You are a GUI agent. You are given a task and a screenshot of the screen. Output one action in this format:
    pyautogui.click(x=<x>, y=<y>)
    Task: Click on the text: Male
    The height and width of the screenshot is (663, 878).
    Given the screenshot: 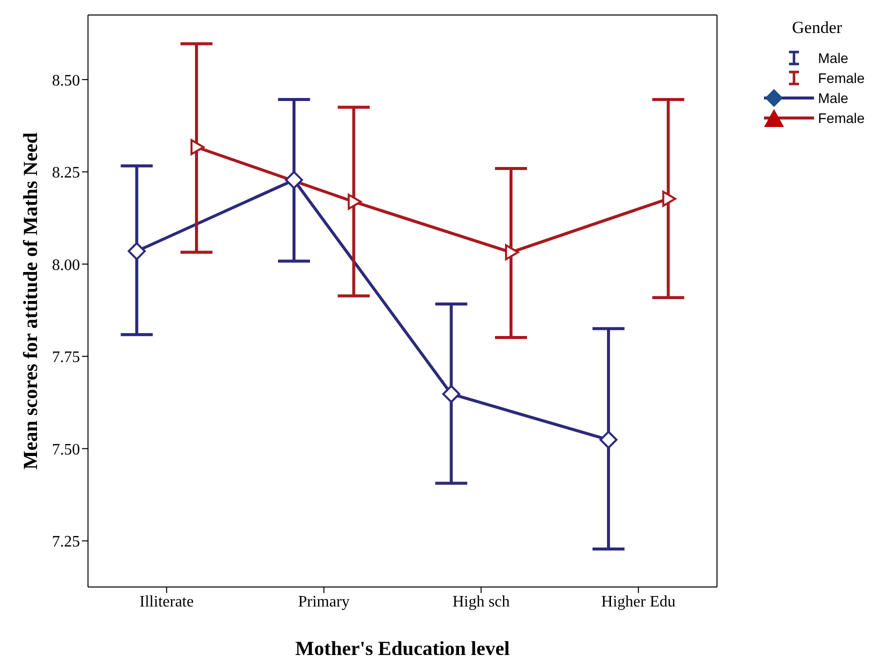 What is the action you would take?
    pyautogui.click(x=833, y=58)
    